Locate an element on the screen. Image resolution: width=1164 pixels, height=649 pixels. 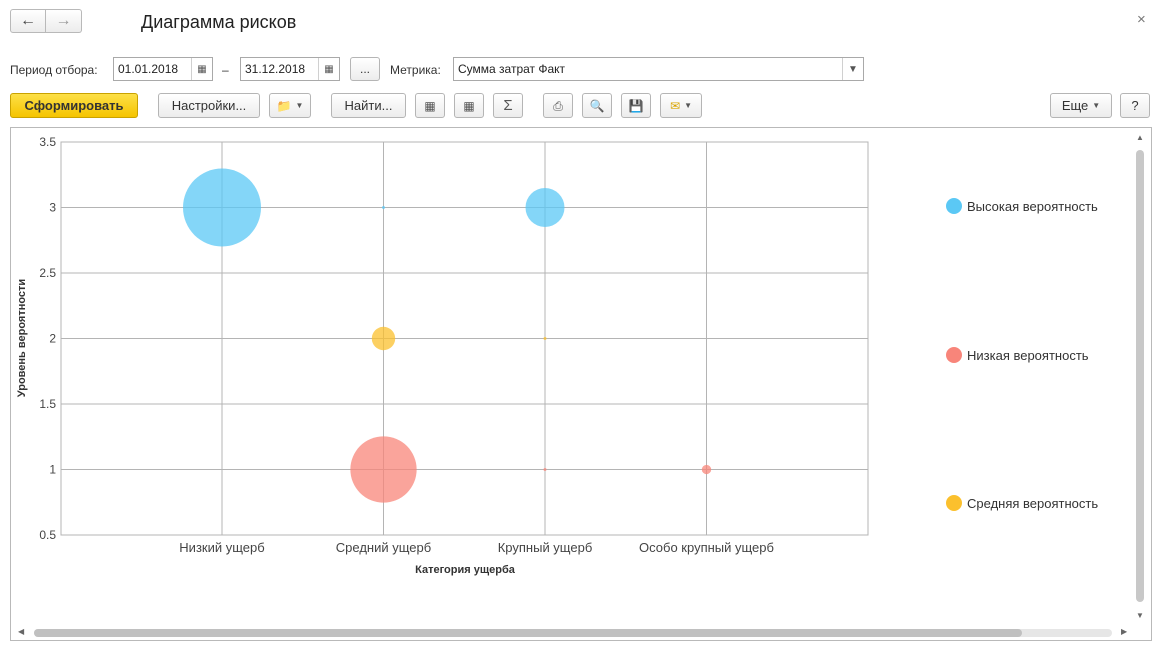
scroll-up-arrow-icon: ▲ is located at coordinates (1140, 137).